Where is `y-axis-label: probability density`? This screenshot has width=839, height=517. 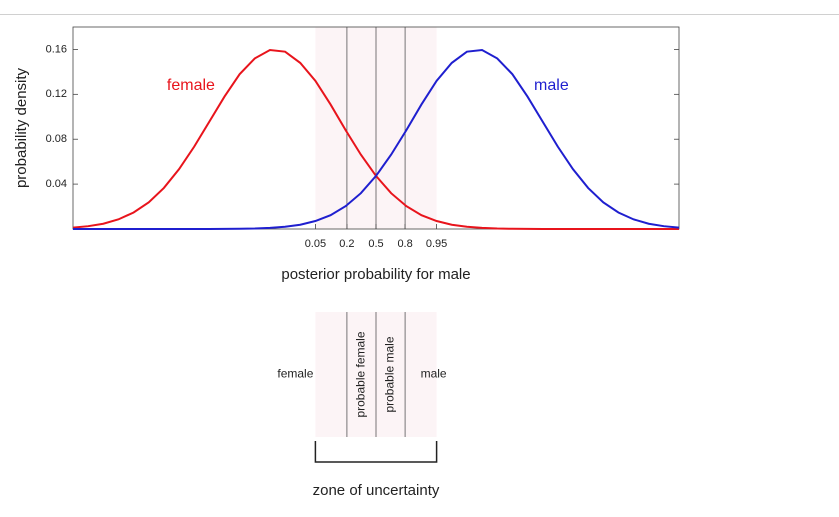 y-axis-label: probability density is located at coordinates (21, 127).